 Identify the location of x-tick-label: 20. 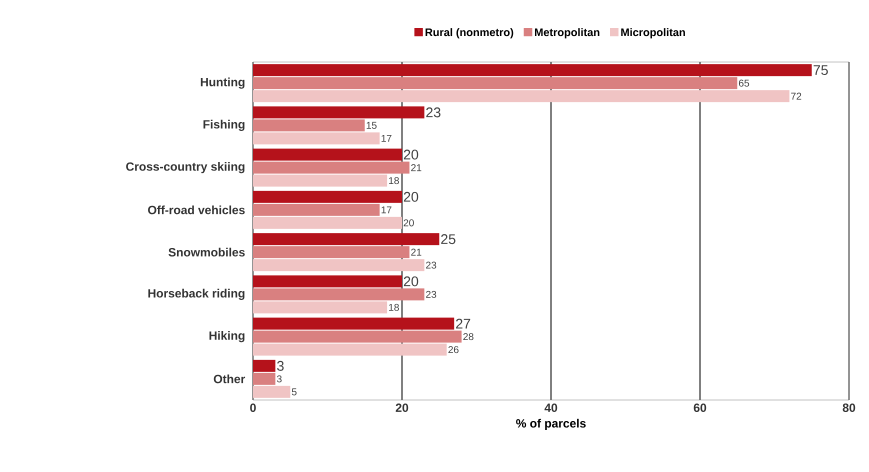
(402, 408).